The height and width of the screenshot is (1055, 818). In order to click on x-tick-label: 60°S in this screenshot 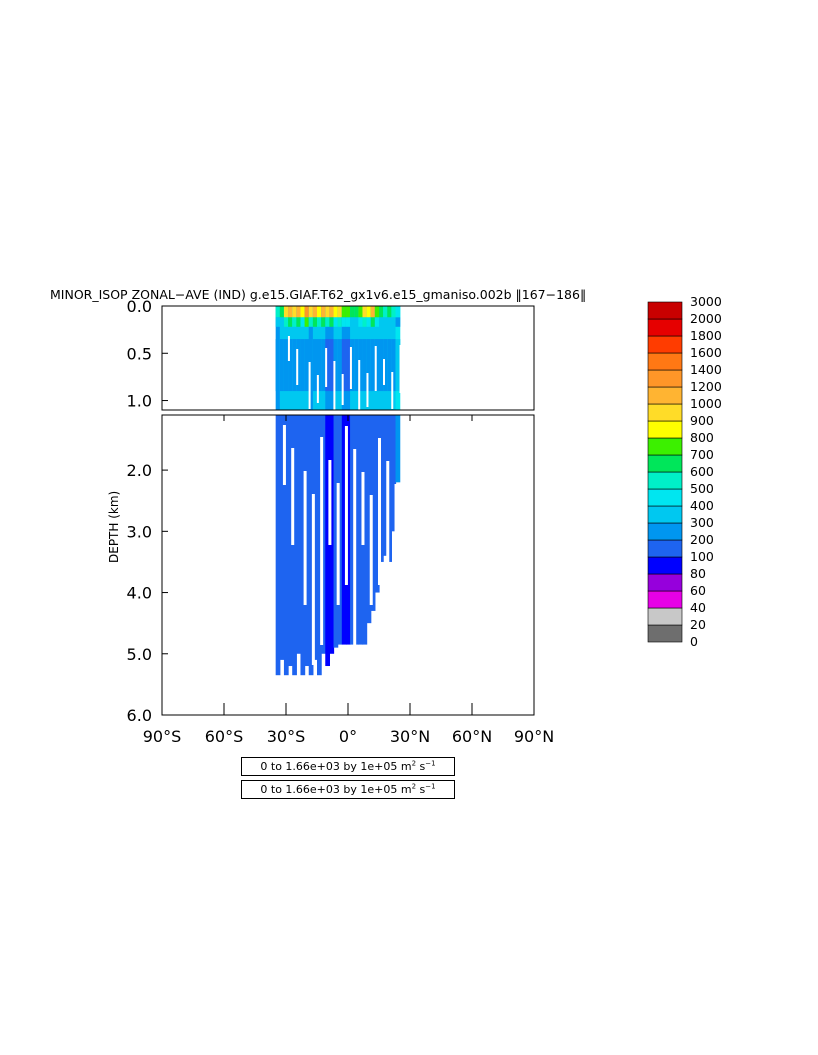, I will do `click(224, 736)`.